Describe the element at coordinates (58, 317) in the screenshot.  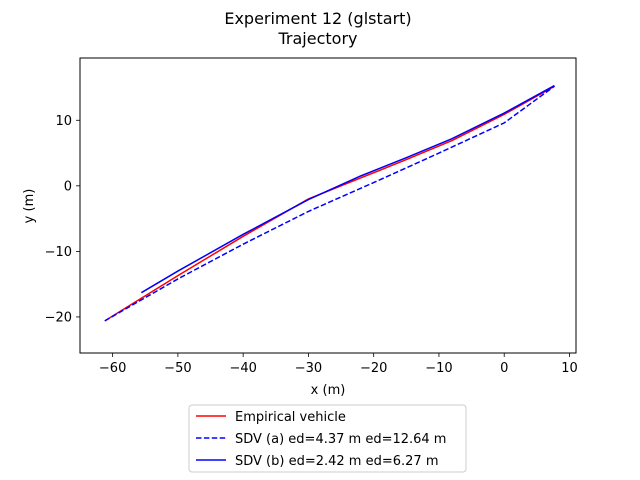
I see `y-tick-label: −20` at that location.